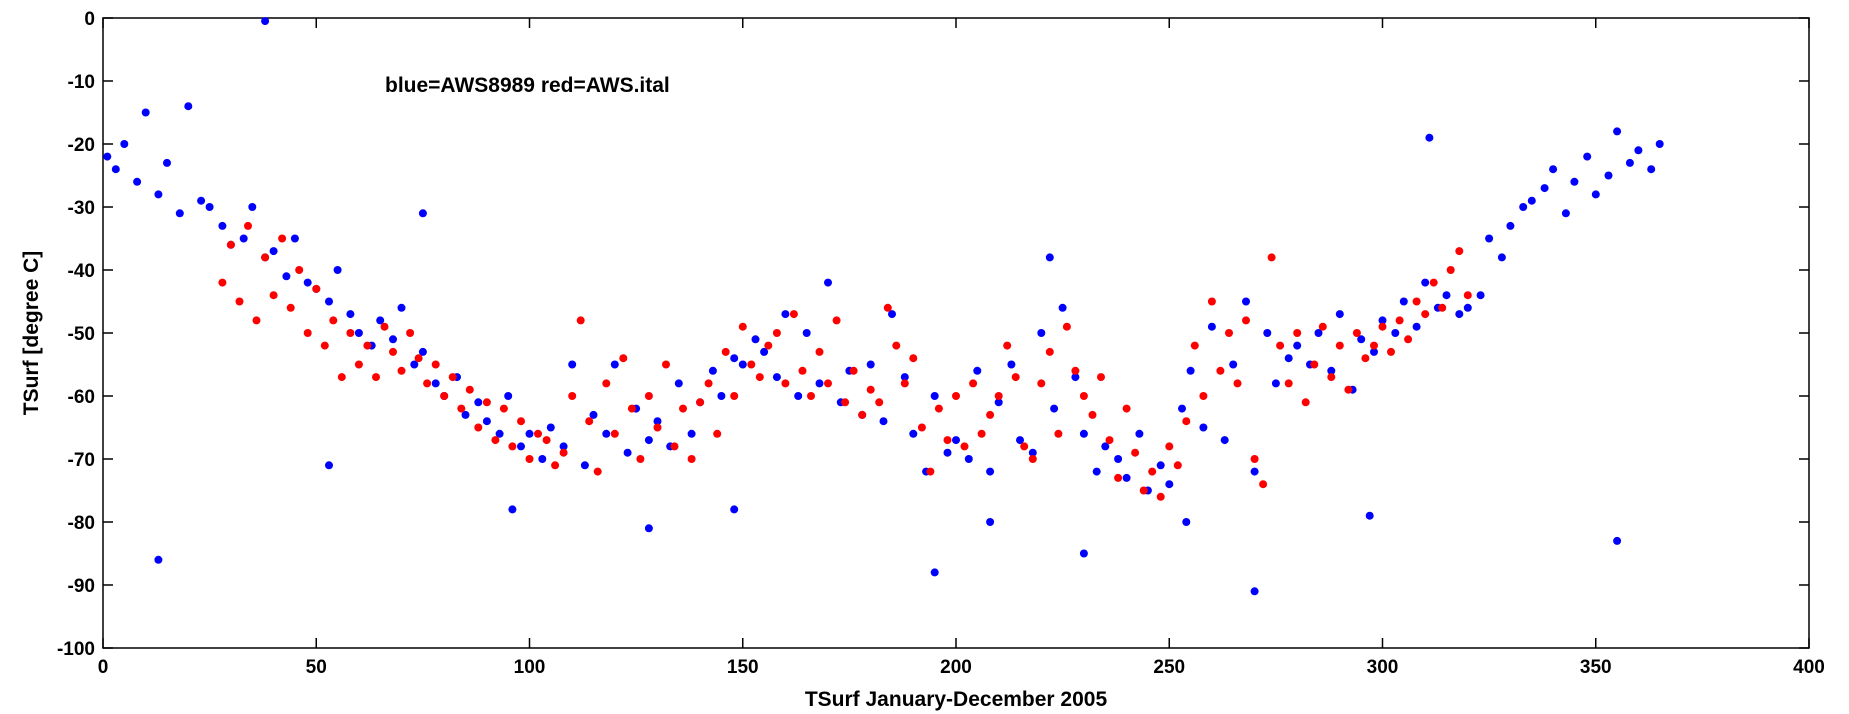  I want to click on x-tick-label: 400, so click(1809, 667).